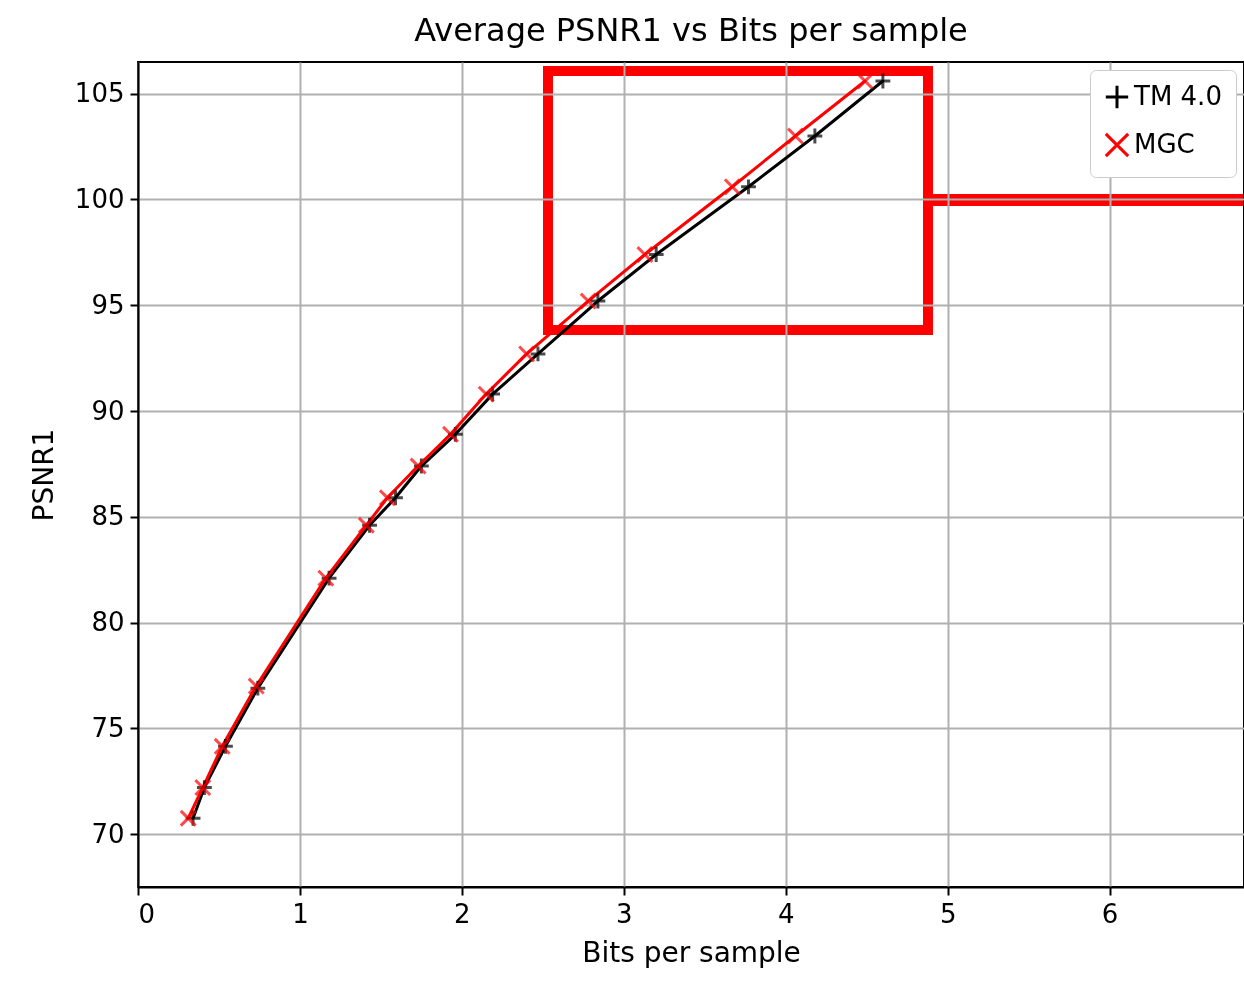 The height and width of the screenshot is (984, 1244). What do you see at coordinates (691, 30) in the screenshot?
I see `chart-title: Average PSNR1 vs Bits per sample` at bounding box center [691, 30].